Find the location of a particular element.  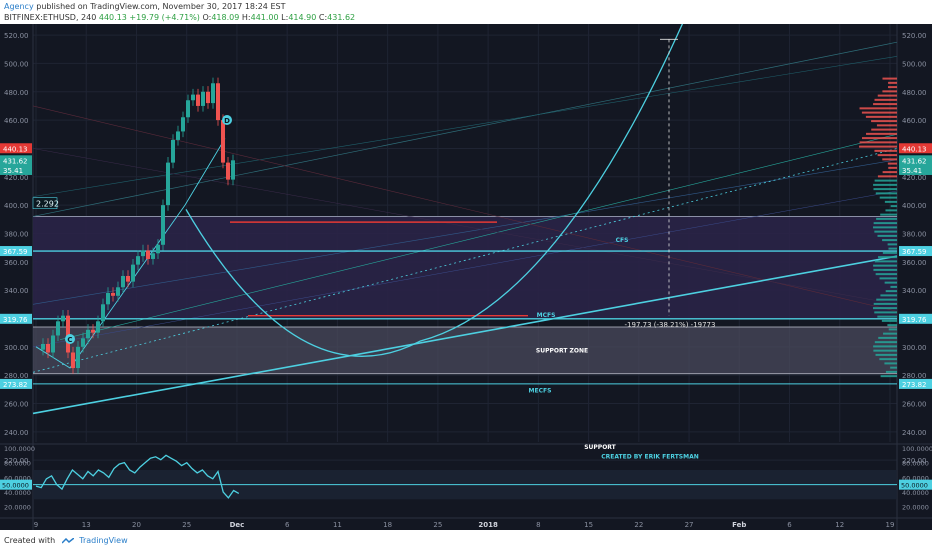

price-badge-text: 319.76 is located at coordinates (914, 320).